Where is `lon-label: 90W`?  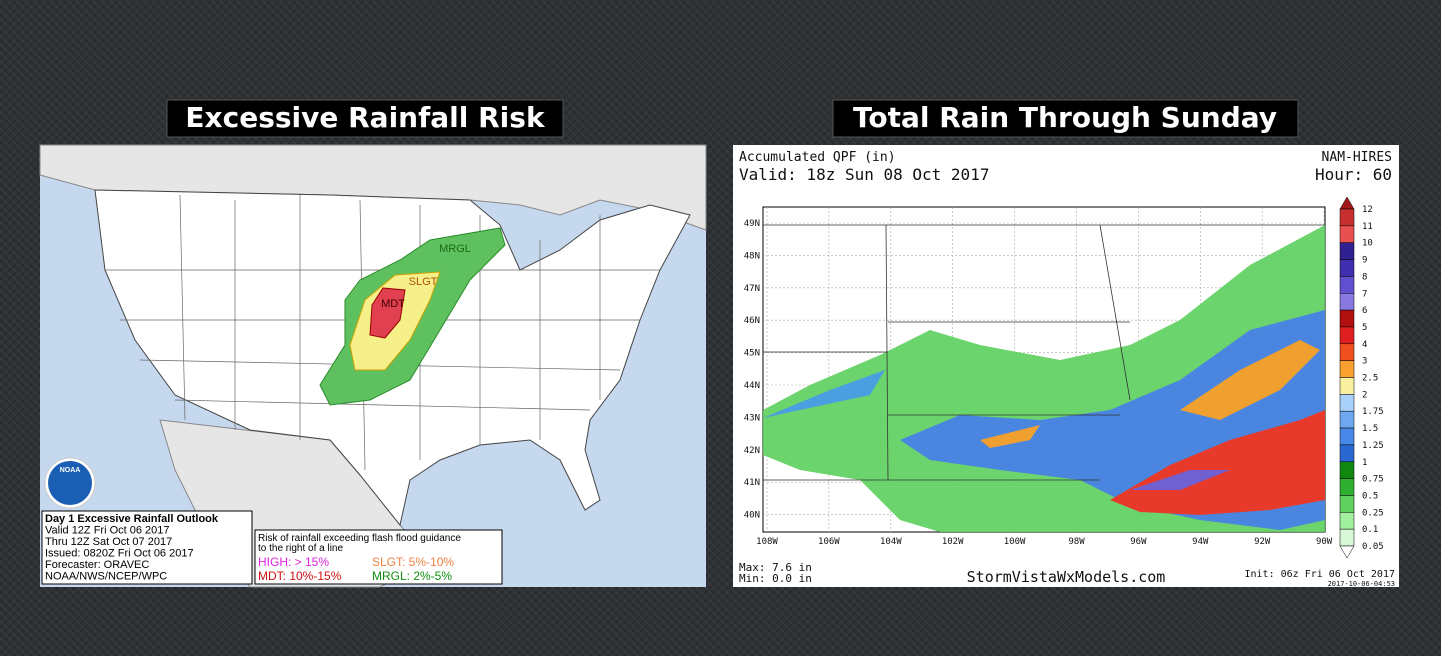
lon-label: 90W is located at coordinates (1324, 542).